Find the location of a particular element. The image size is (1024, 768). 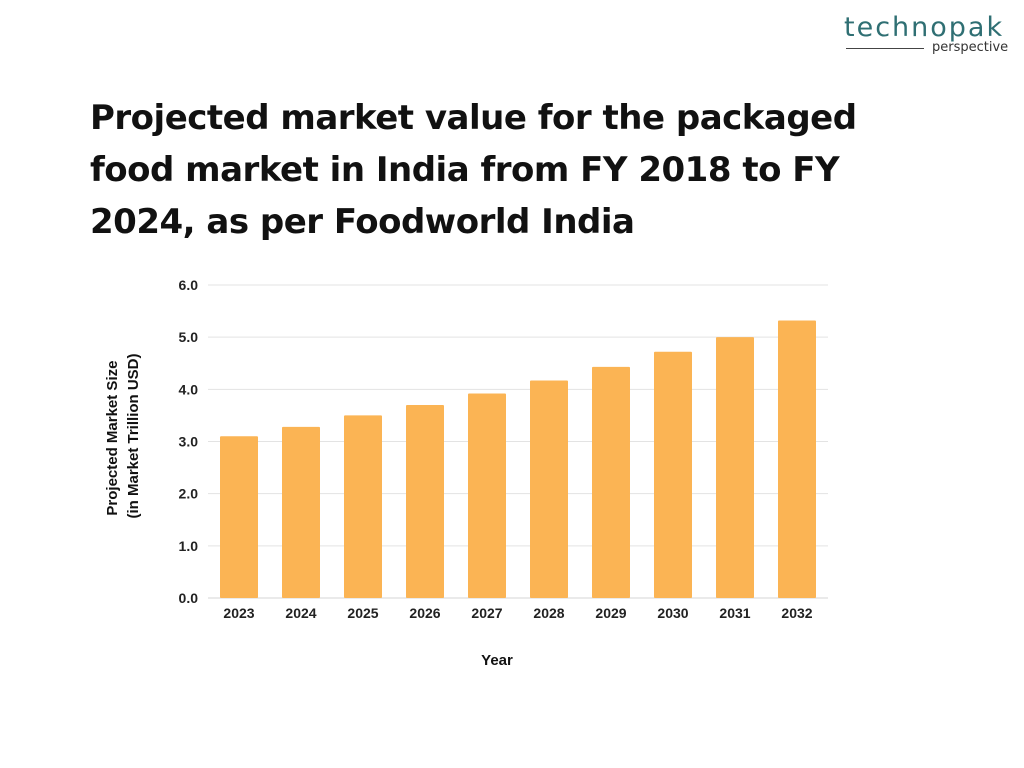

y-axis-title-line-1: Projected Market Size is located at coordinates (112, 438).